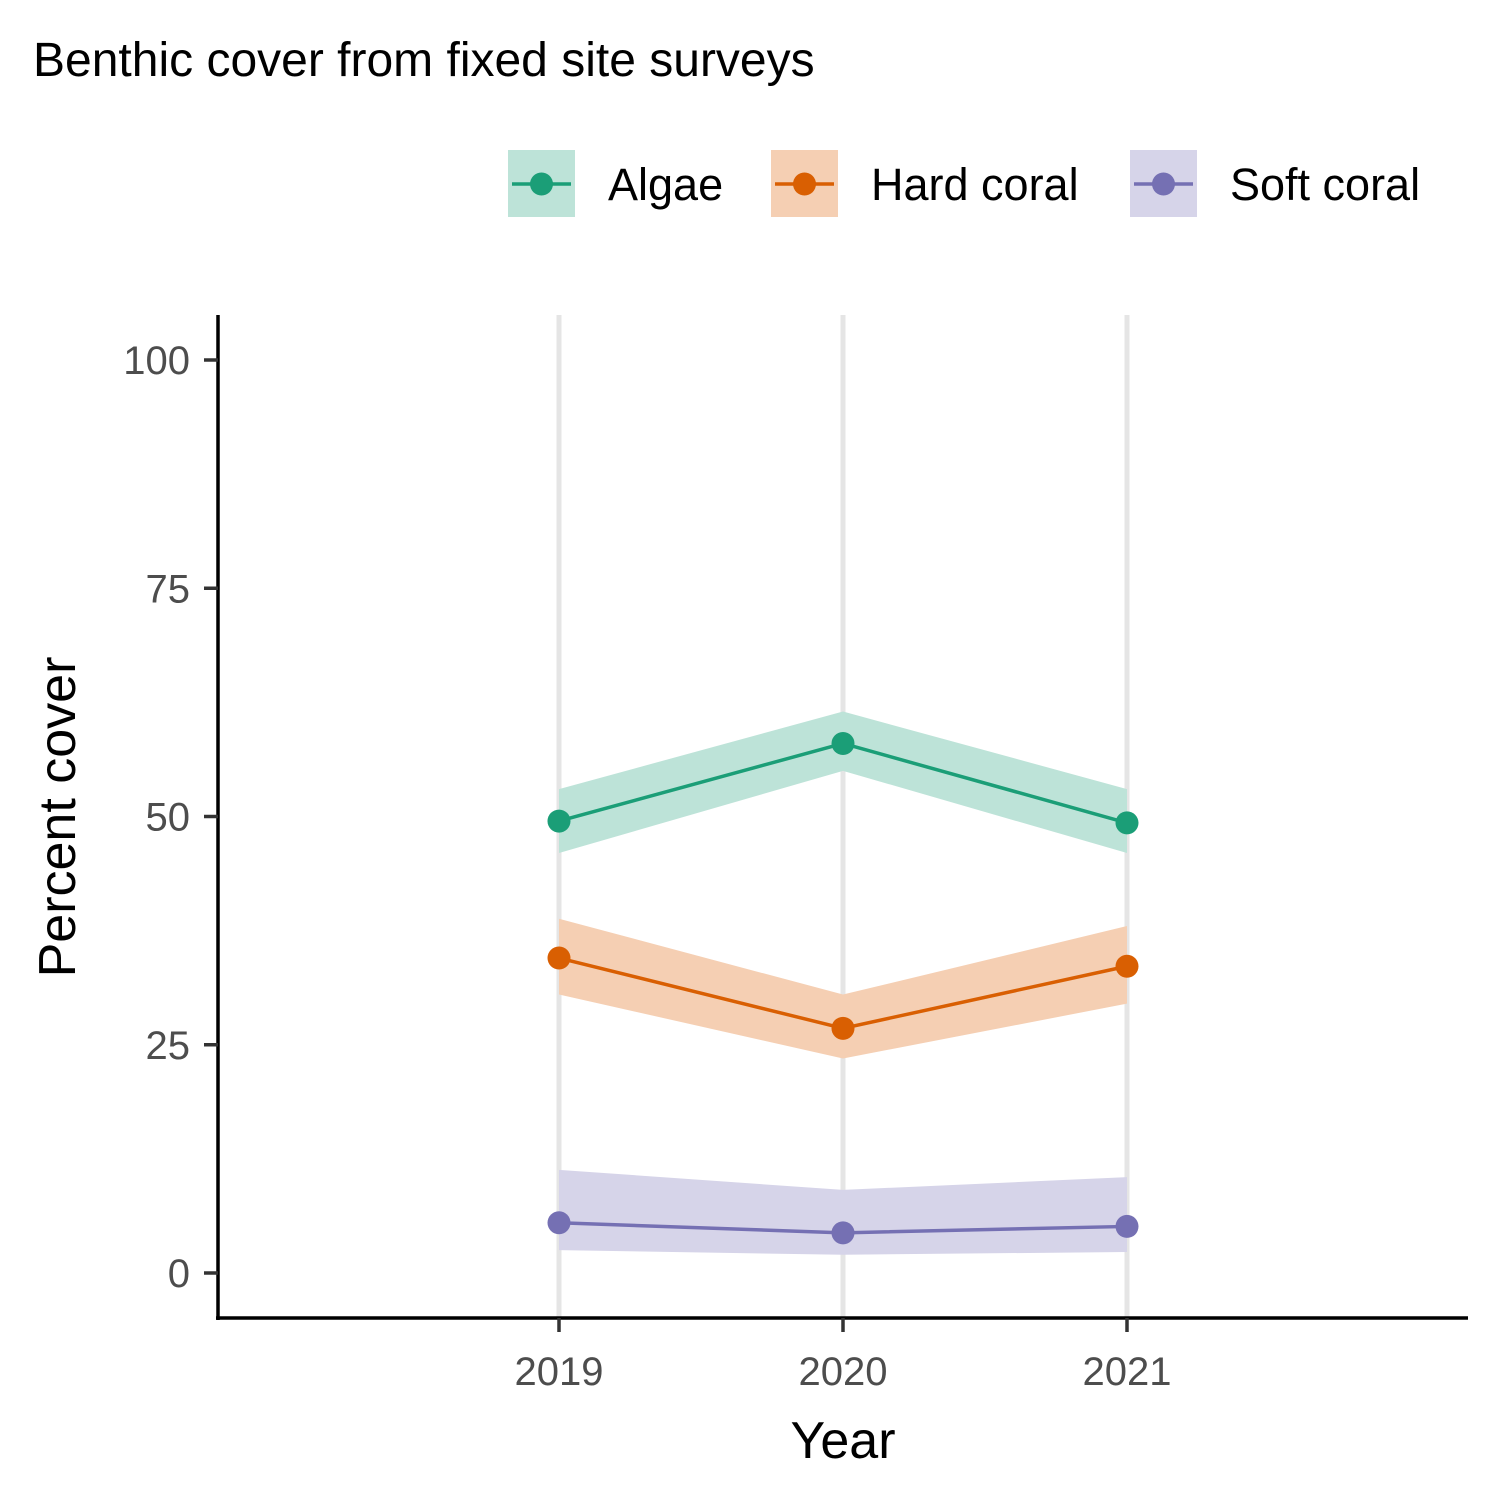 This screenshot has height=1500, width=1500. I want to click on legend-item-soft-coral: Soft coral, so click(1275, 183).